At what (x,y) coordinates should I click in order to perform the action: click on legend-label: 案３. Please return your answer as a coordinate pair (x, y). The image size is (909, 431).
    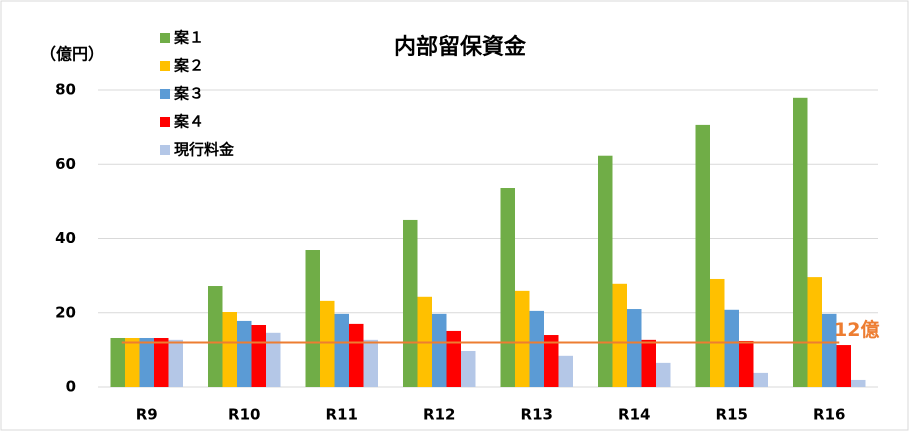
    Looking at the image, I should click on (188, 94).